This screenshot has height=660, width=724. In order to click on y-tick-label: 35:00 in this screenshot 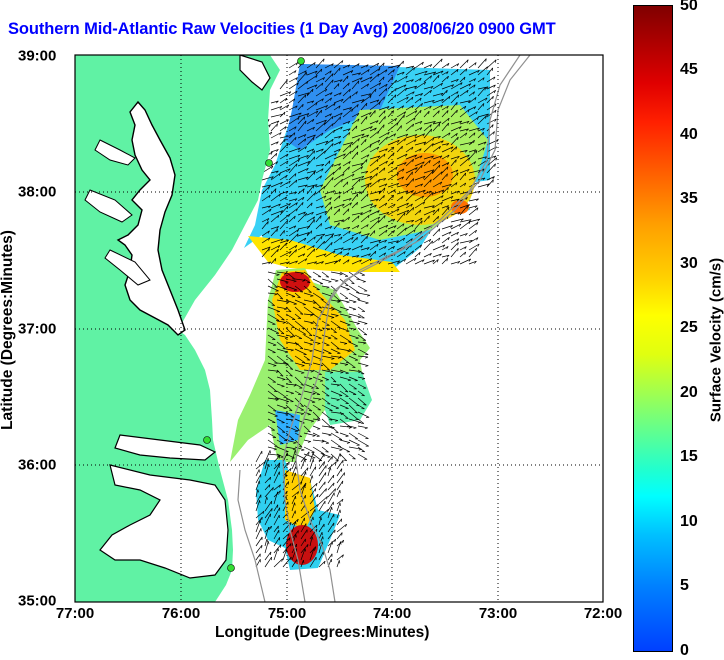, I will do `click(37, 601)`.